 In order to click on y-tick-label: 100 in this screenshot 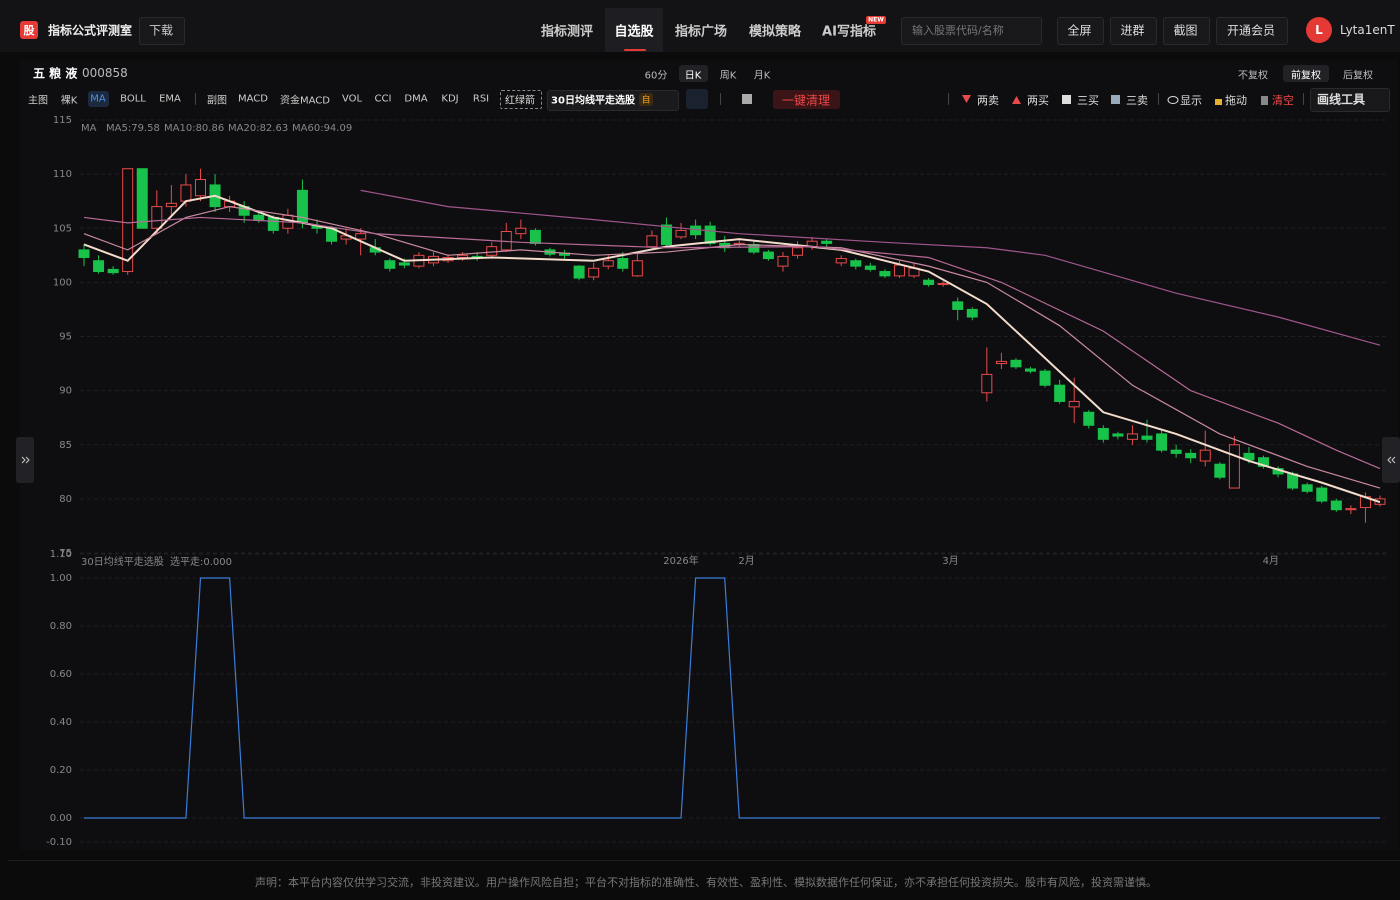, I will do `click(62, 282)`.